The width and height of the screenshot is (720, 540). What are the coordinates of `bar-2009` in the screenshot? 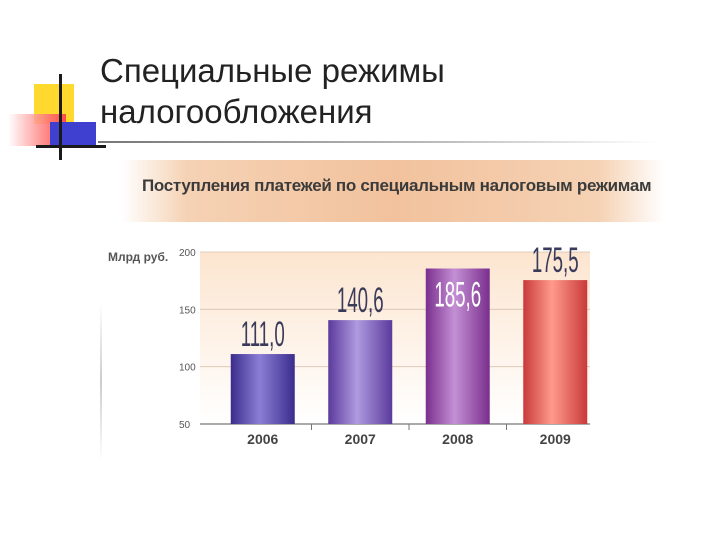 It's located at (555, 352).